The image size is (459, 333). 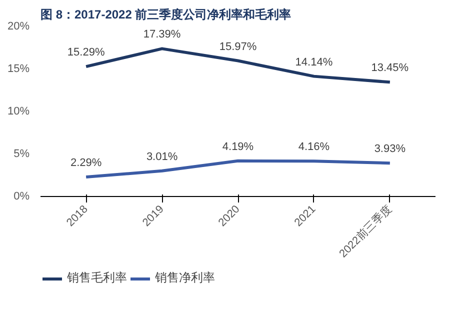 What do you see at coordinates (314, 147) in the screenshot?
I see `data-label: 4.16%` at bounding box center [314, 147].